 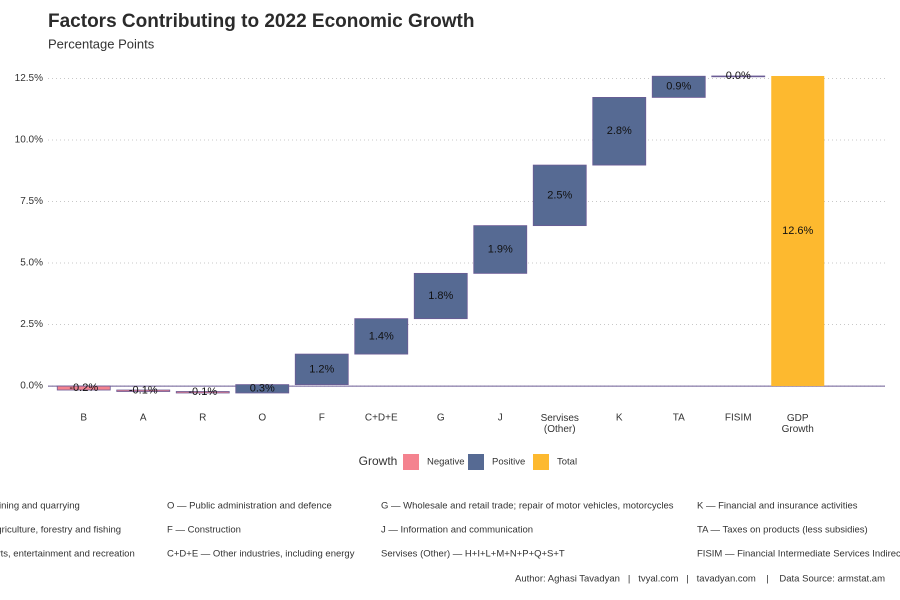 What do you see at coordinates (500, 418) in the screenshot?
I see `x-tick-label: J` at bounding box center [500, 418].